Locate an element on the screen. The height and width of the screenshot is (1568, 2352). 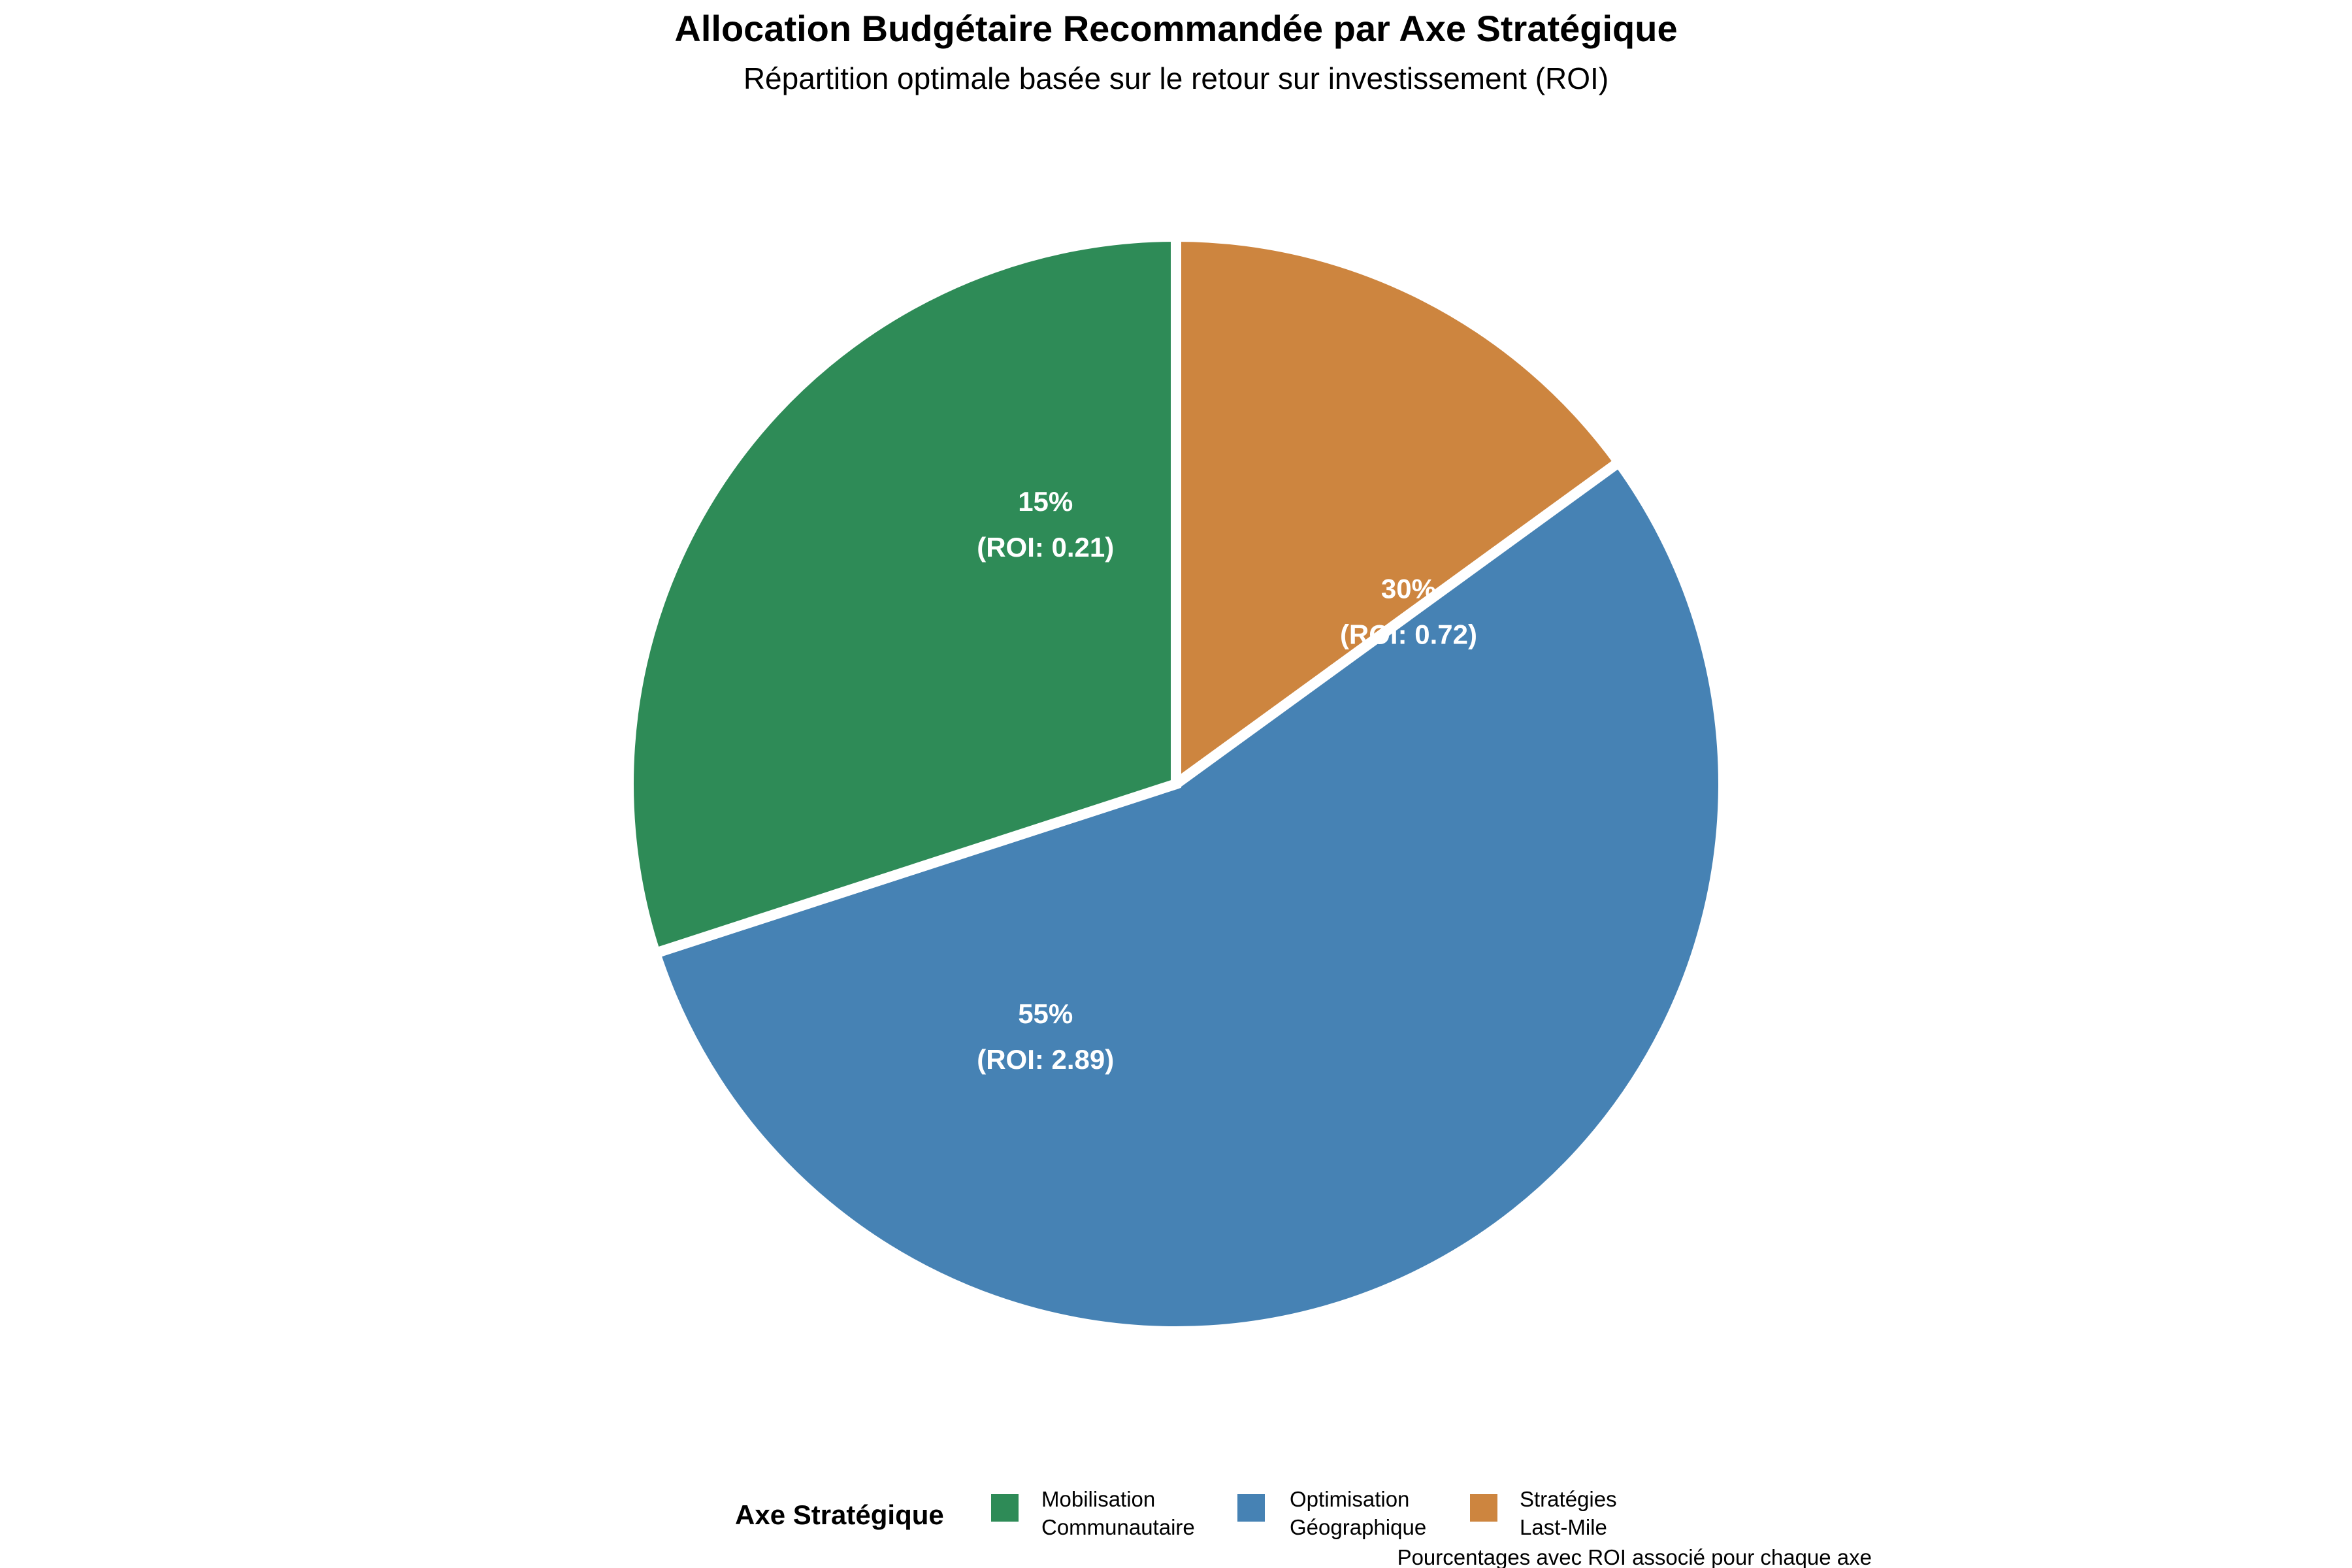
pie-label-roi-mobilisation: (ROI: 0.72) is located at coordinates (1408, 634).